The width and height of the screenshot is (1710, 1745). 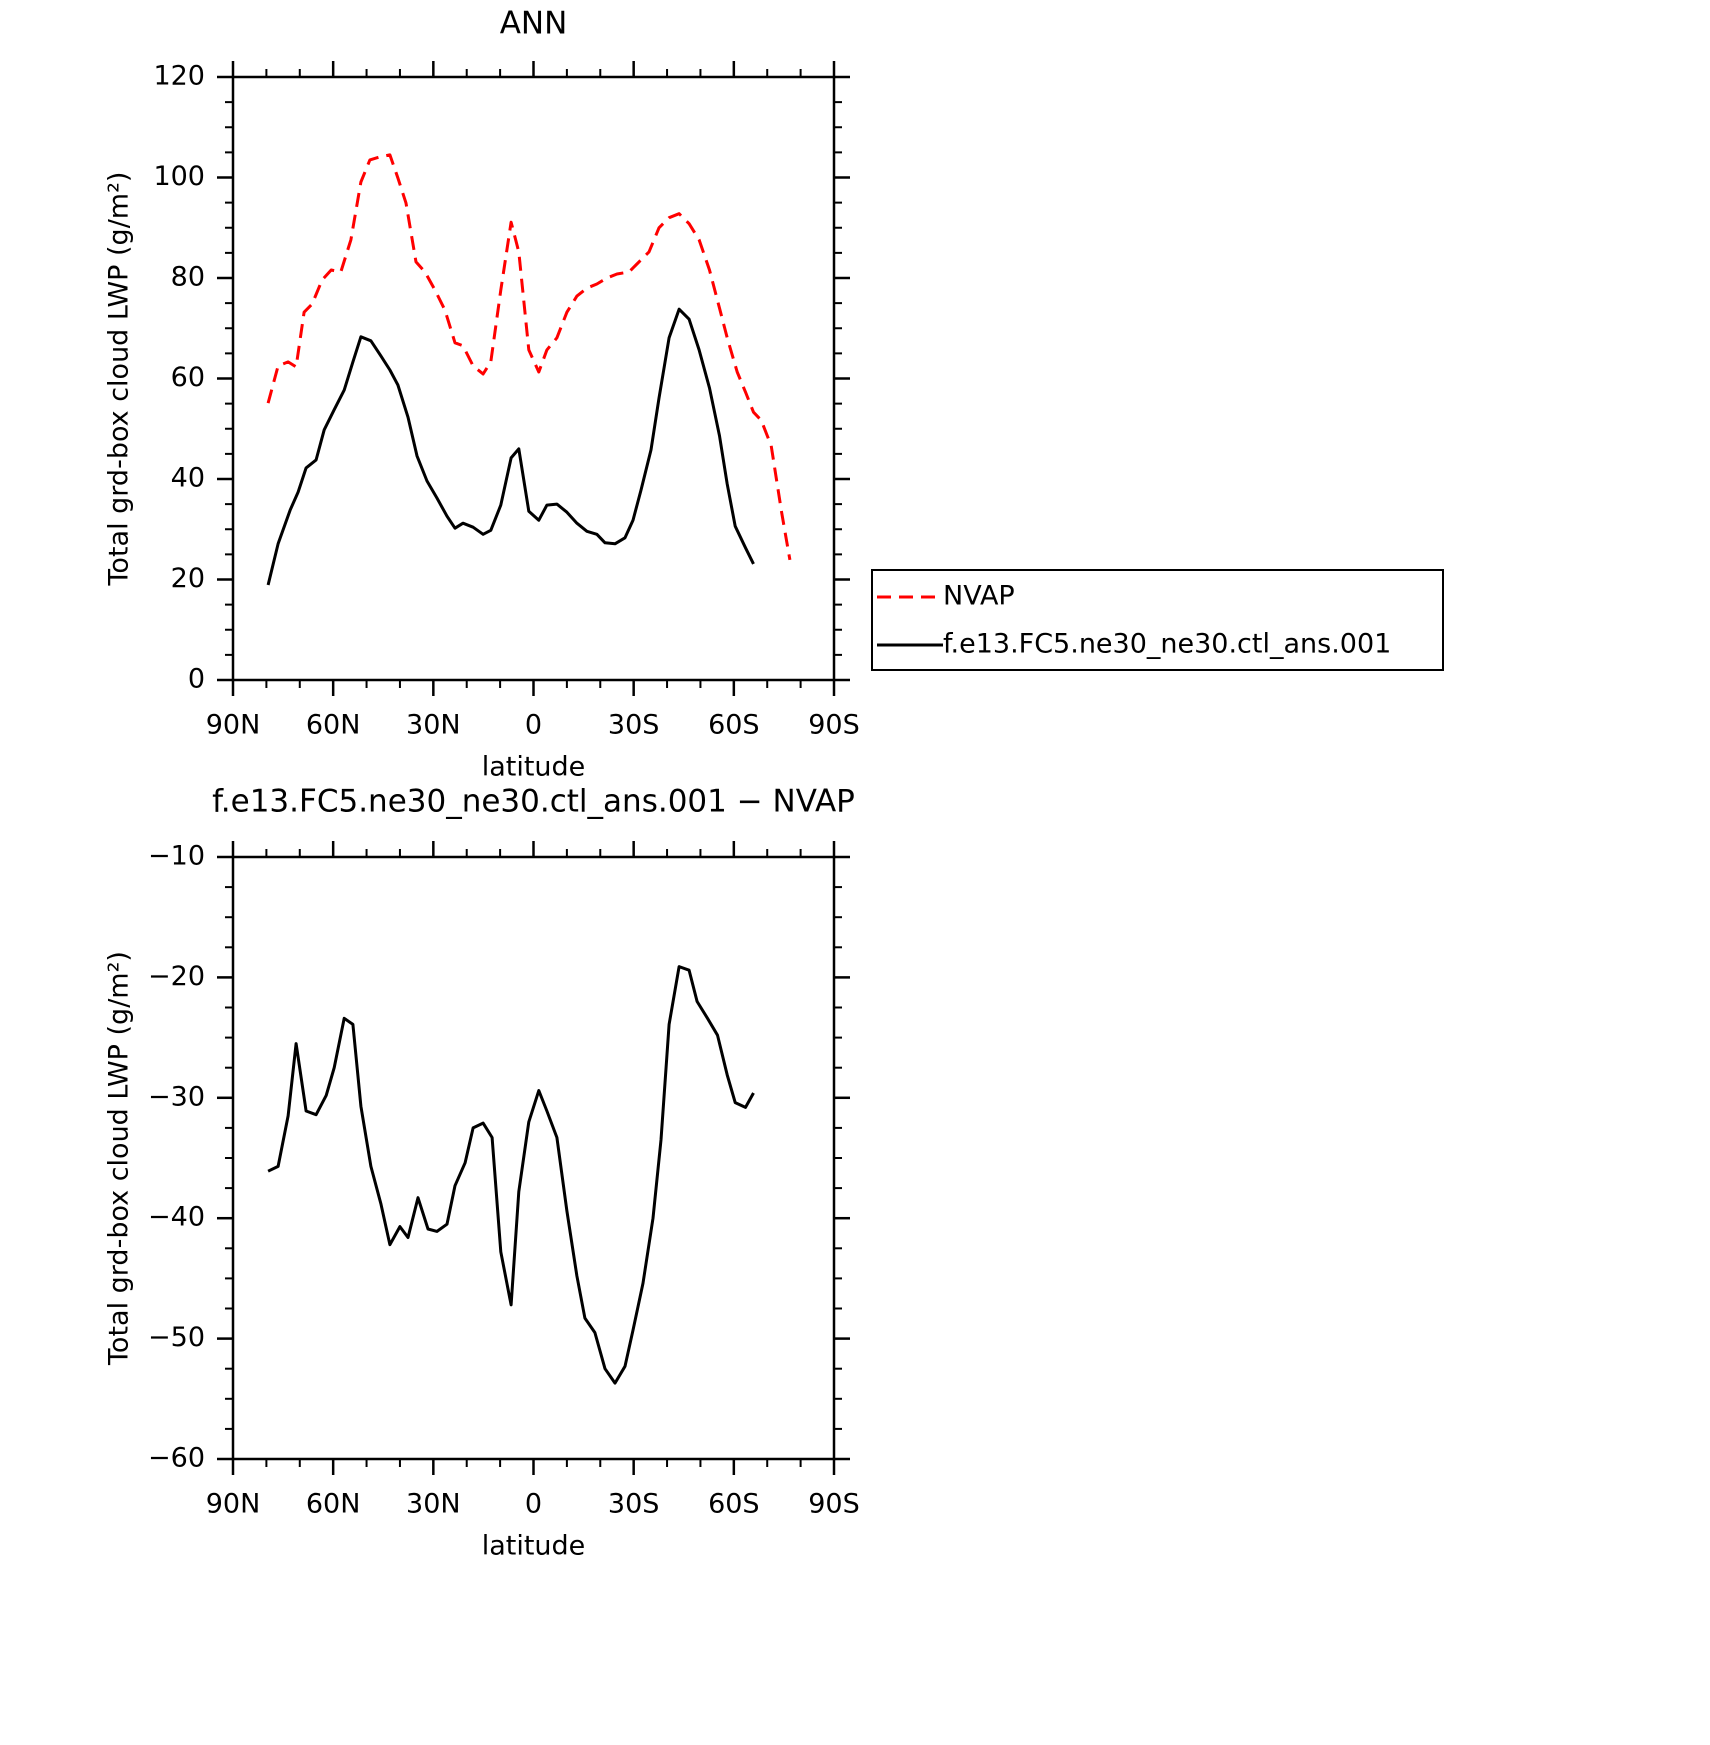 I want to click on y-tick-label: −60, so click(x=176, y=1458).